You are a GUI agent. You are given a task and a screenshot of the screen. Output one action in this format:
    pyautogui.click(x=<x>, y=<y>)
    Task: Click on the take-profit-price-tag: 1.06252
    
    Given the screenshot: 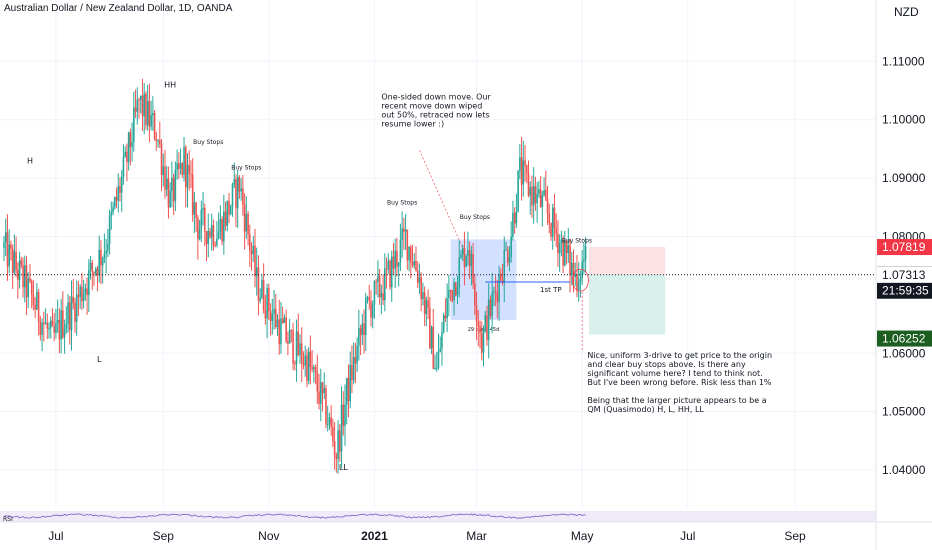 What is the action you would take?
    pyautogui.click(x=904, y=338)
    